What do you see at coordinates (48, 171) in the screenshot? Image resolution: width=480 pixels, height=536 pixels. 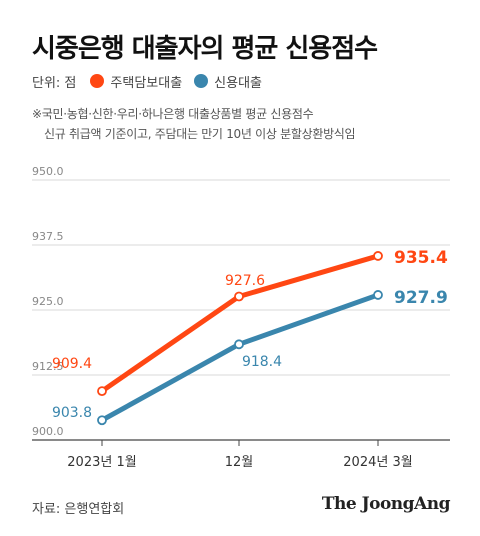 I see `y-tick-label: 950.0` at bounding box center [48, 171].